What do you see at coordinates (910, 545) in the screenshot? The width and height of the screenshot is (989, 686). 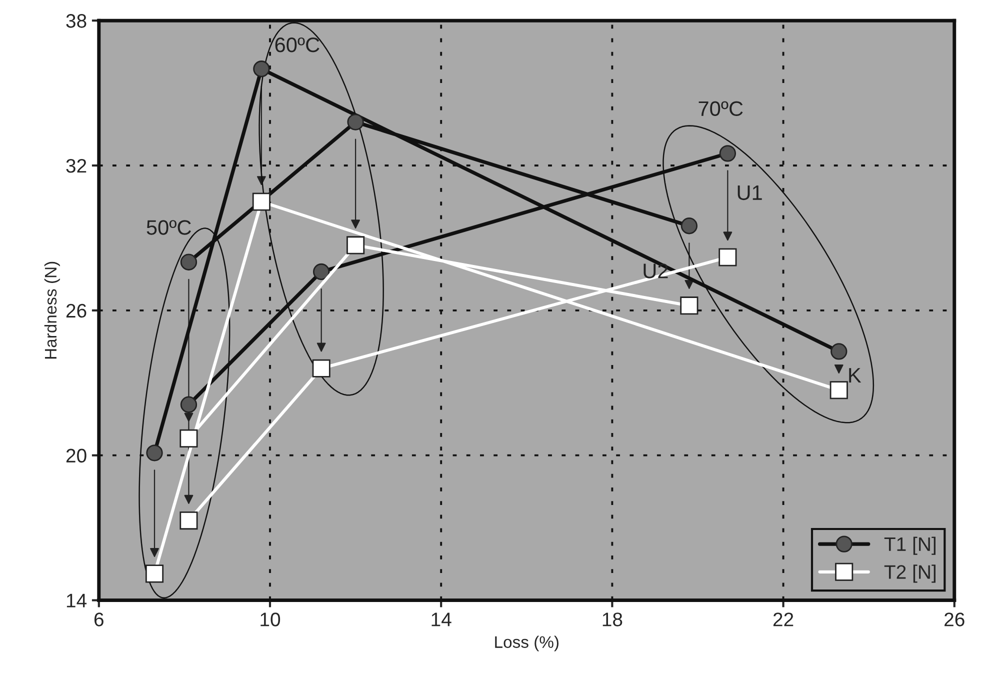 I see `legend-label: T1 [N]` at bounding box center [910, 545].